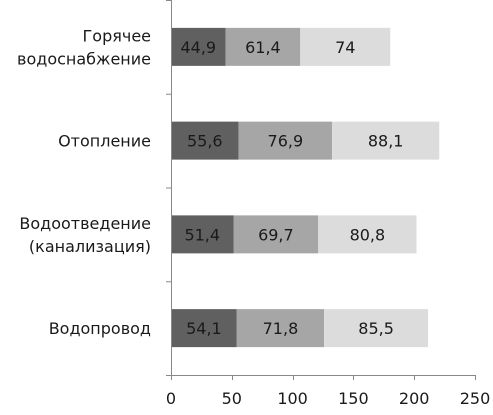 Image resolution: width=493 pixels, height=415 pixels. Describe the element at coordinates (292, 398) in the screenshot. I see `x-tick-label: 100` at that location.